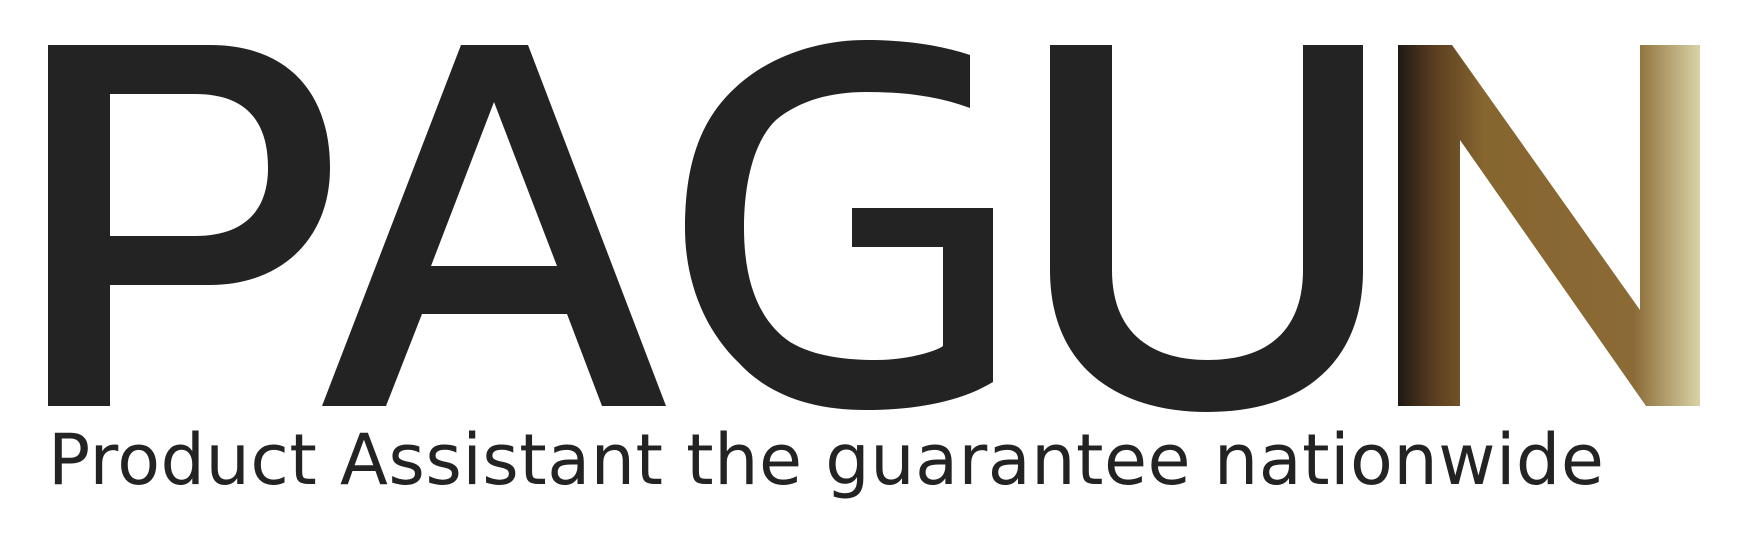 This screenshot has width=1750, height=550. Describe the element at coordinates (494, 225) in the screenshot. I see `logo-letter-a` at that location.